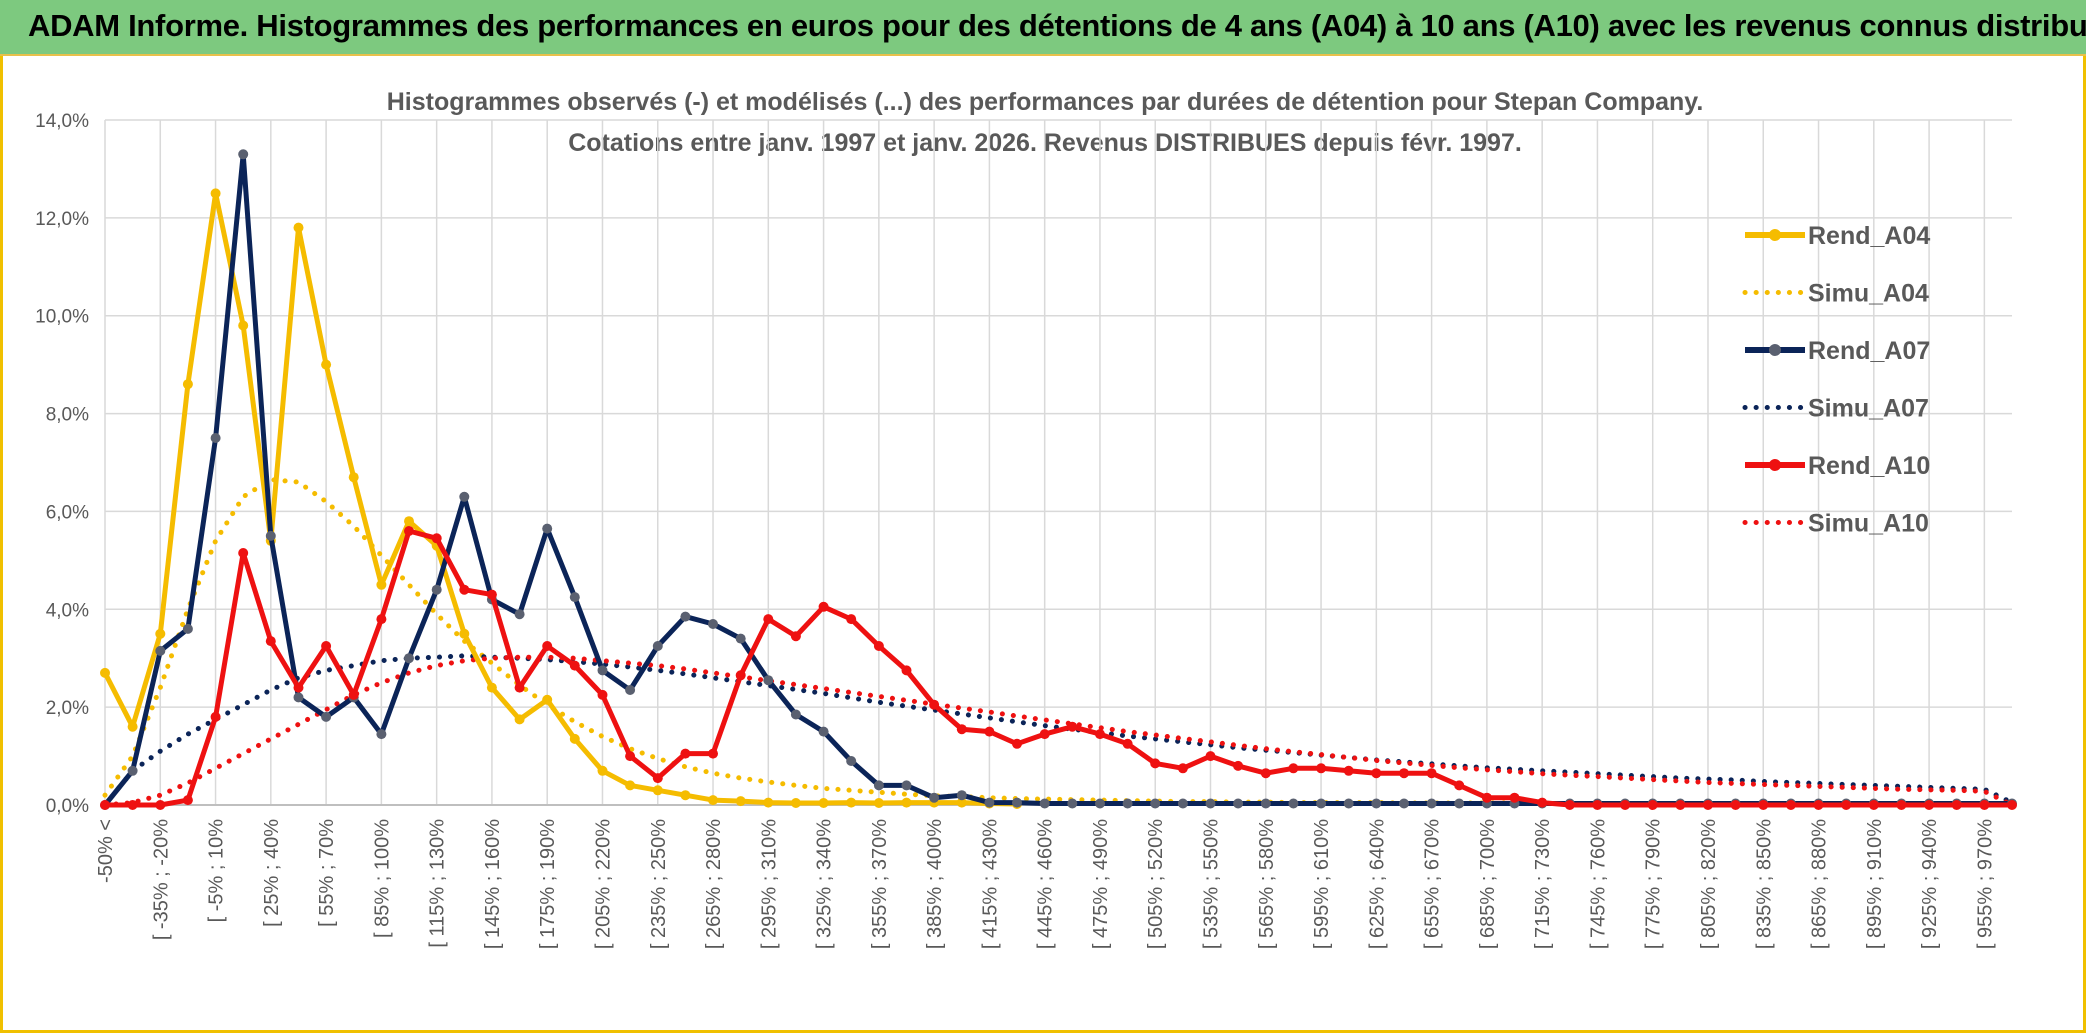 This screenshot has height=1033, width=2086. What do you see at coordinates (1868, 294) in the screenshot?
I see `legend-label: Simu_A04` at bounding box center [1868, 294].